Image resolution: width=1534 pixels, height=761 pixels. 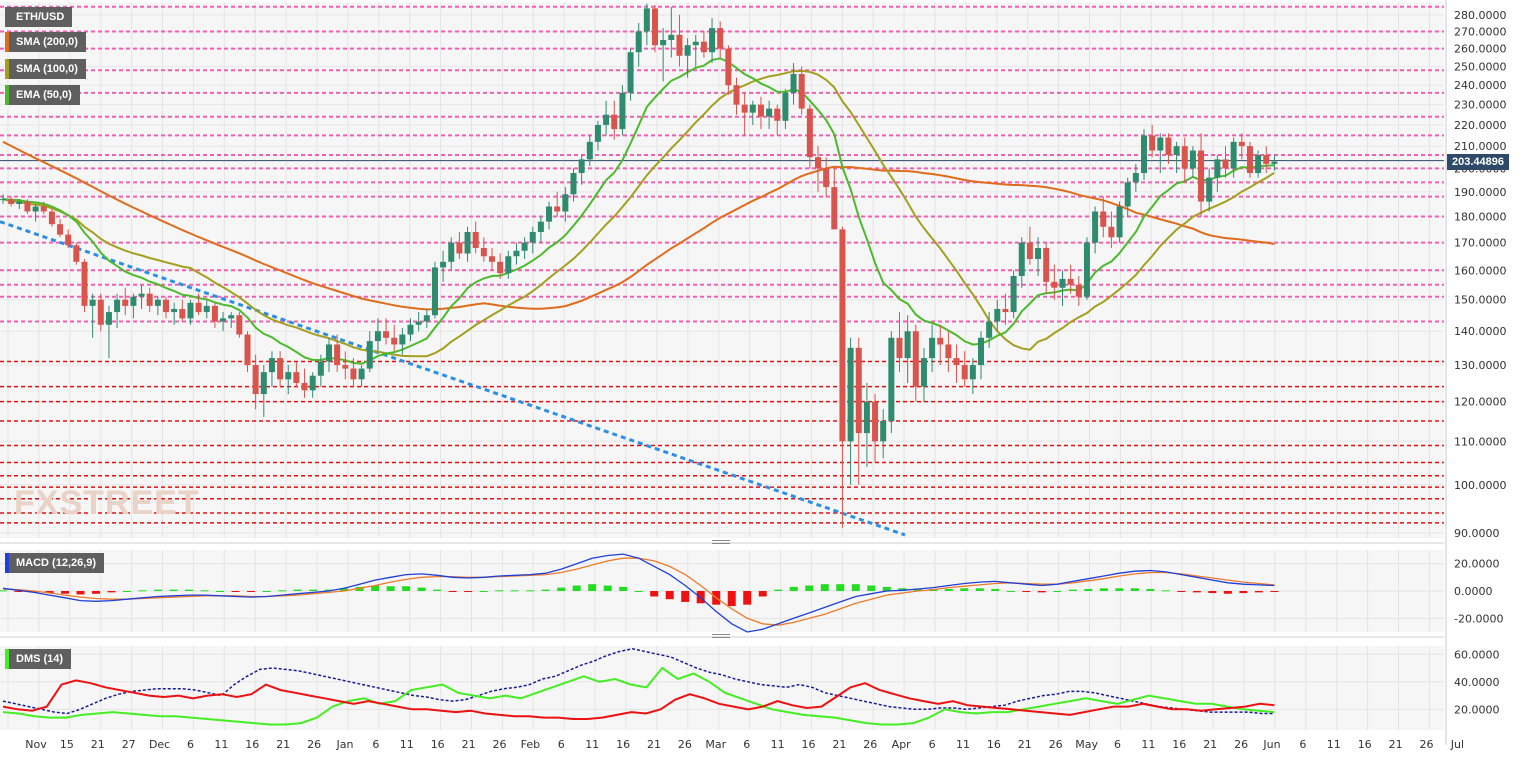 What do you see at coordinates (1480, 365) in the screenshot?
I see `y-tick-label: 130.0000` at bounding box center [1480, 365].